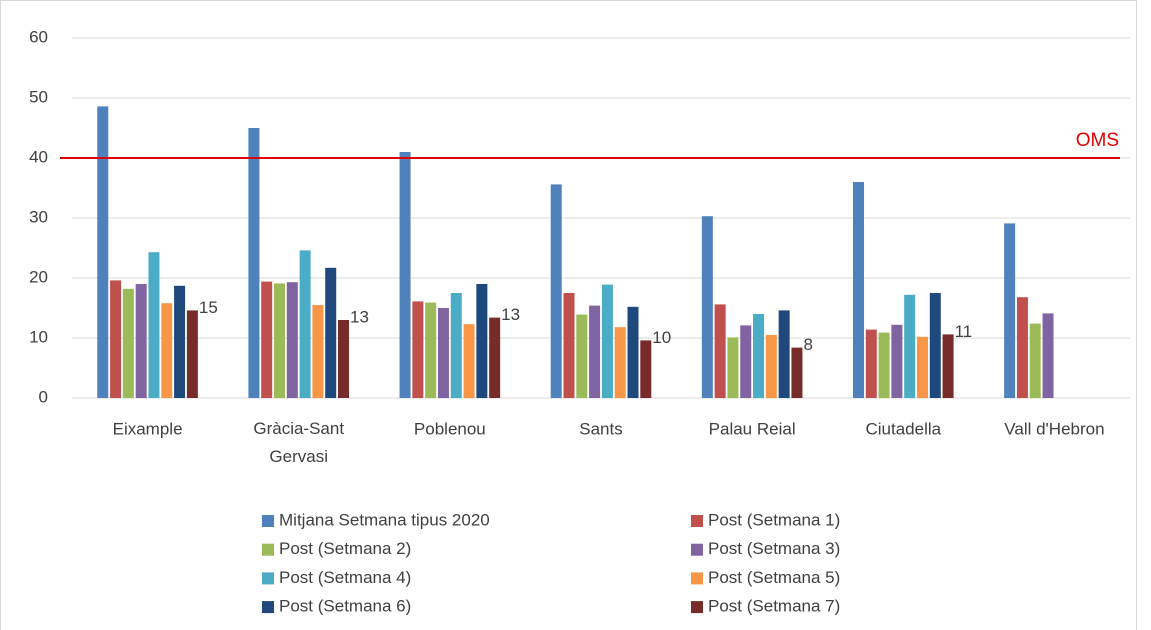  Describe the element at coordinates (774, 519) in the screenshot. I see `legend-label: Post (Setmana 1)` at that location.